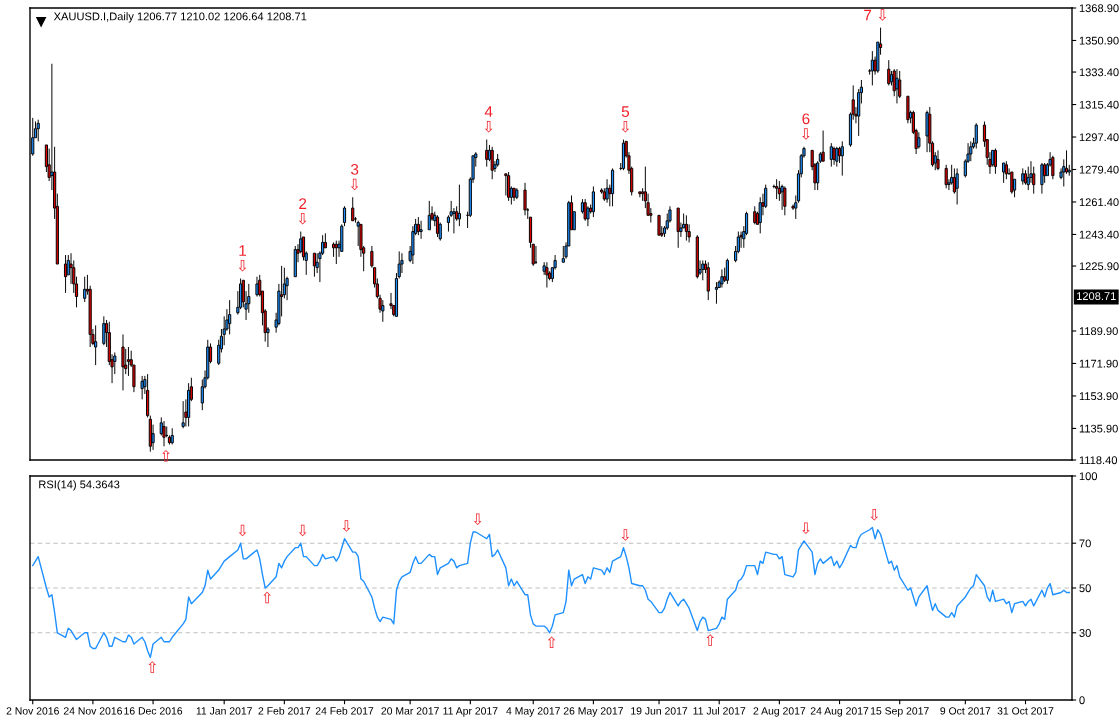 This screenshot has height=724, width=1120. What do you see at coordinates (1025, 711) in the screenshot?
I see `x-tick-label: 31 Oct 2017` at bounding box center [1025, 711].